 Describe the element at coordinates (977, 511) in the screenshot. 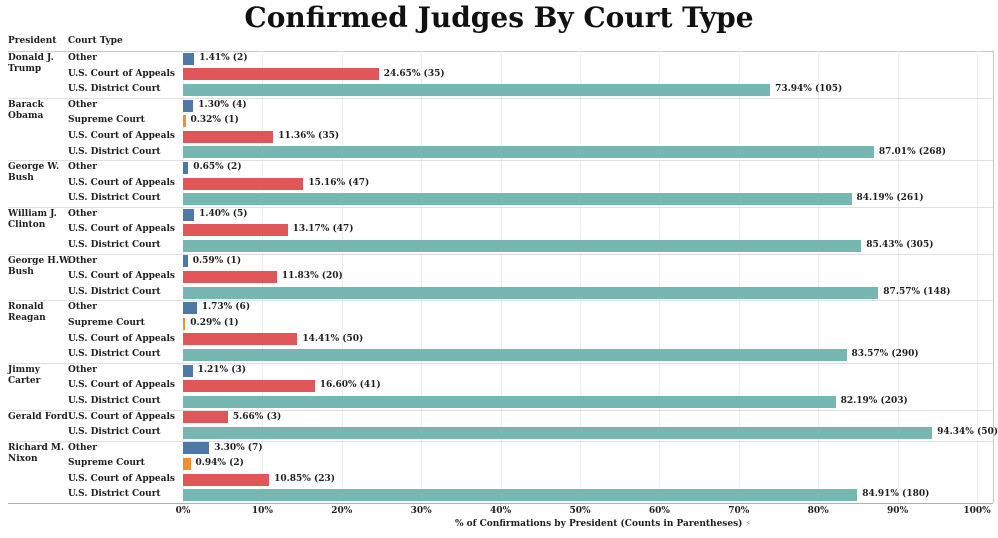

I see `x-axis-tick-label: 100%` at that location.